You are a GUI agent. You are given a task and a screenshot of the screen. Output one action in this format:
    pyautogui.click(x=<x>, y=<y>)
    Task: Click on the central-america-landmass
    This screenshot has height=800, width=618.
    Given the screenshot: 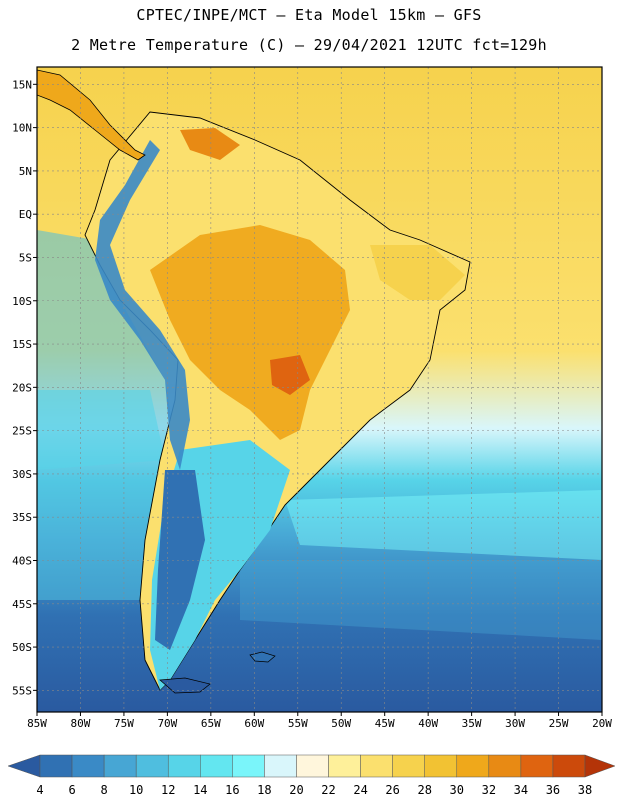 What is the action you would take?
    pyautogui.click(x=91, y=115)
    